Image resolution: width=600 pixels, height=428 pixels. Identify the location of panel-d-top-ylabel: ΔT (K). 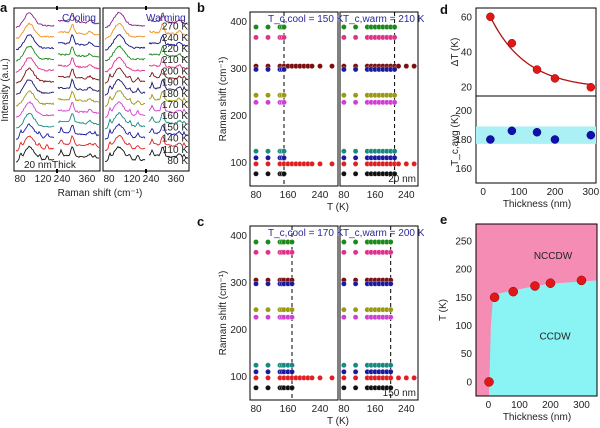
(455, 52).